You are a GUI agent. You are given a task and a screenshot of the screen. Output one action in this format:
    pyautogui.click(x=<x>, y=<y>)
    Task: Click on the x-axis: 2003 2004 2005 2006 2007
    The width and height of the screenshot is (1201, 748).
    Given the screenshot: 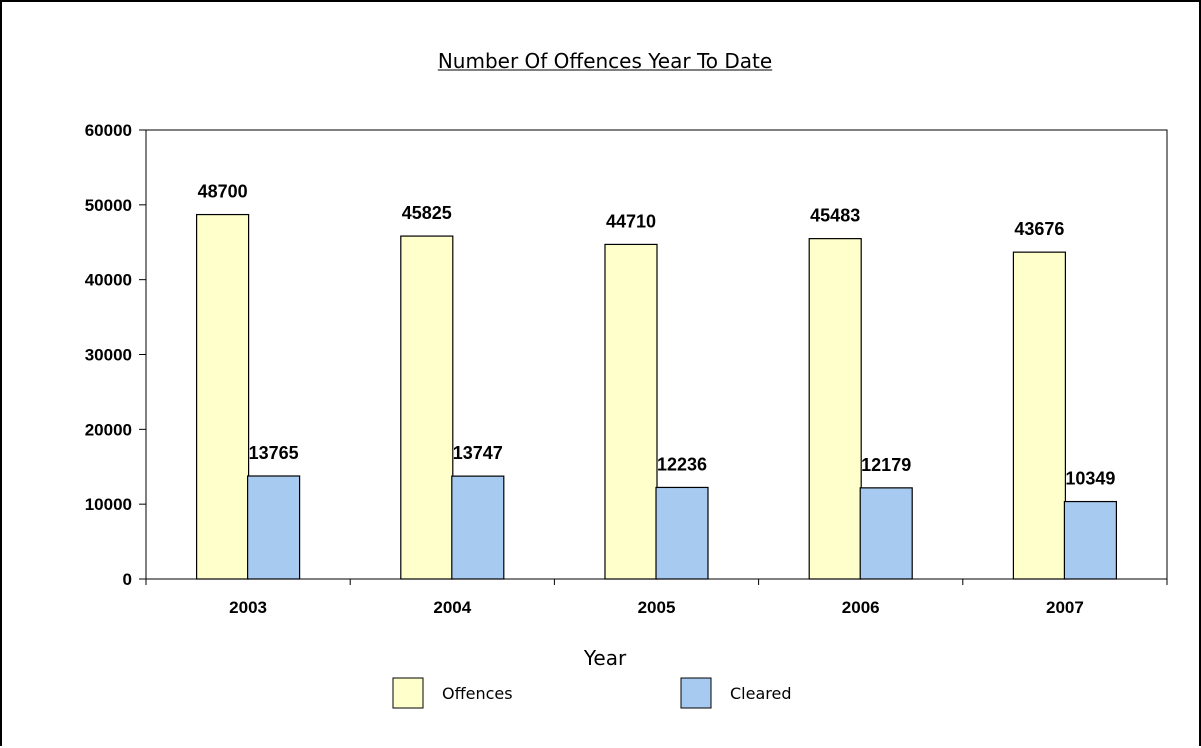 What is the action you would take?
    pyautogui.click(x=656, y=598)
    